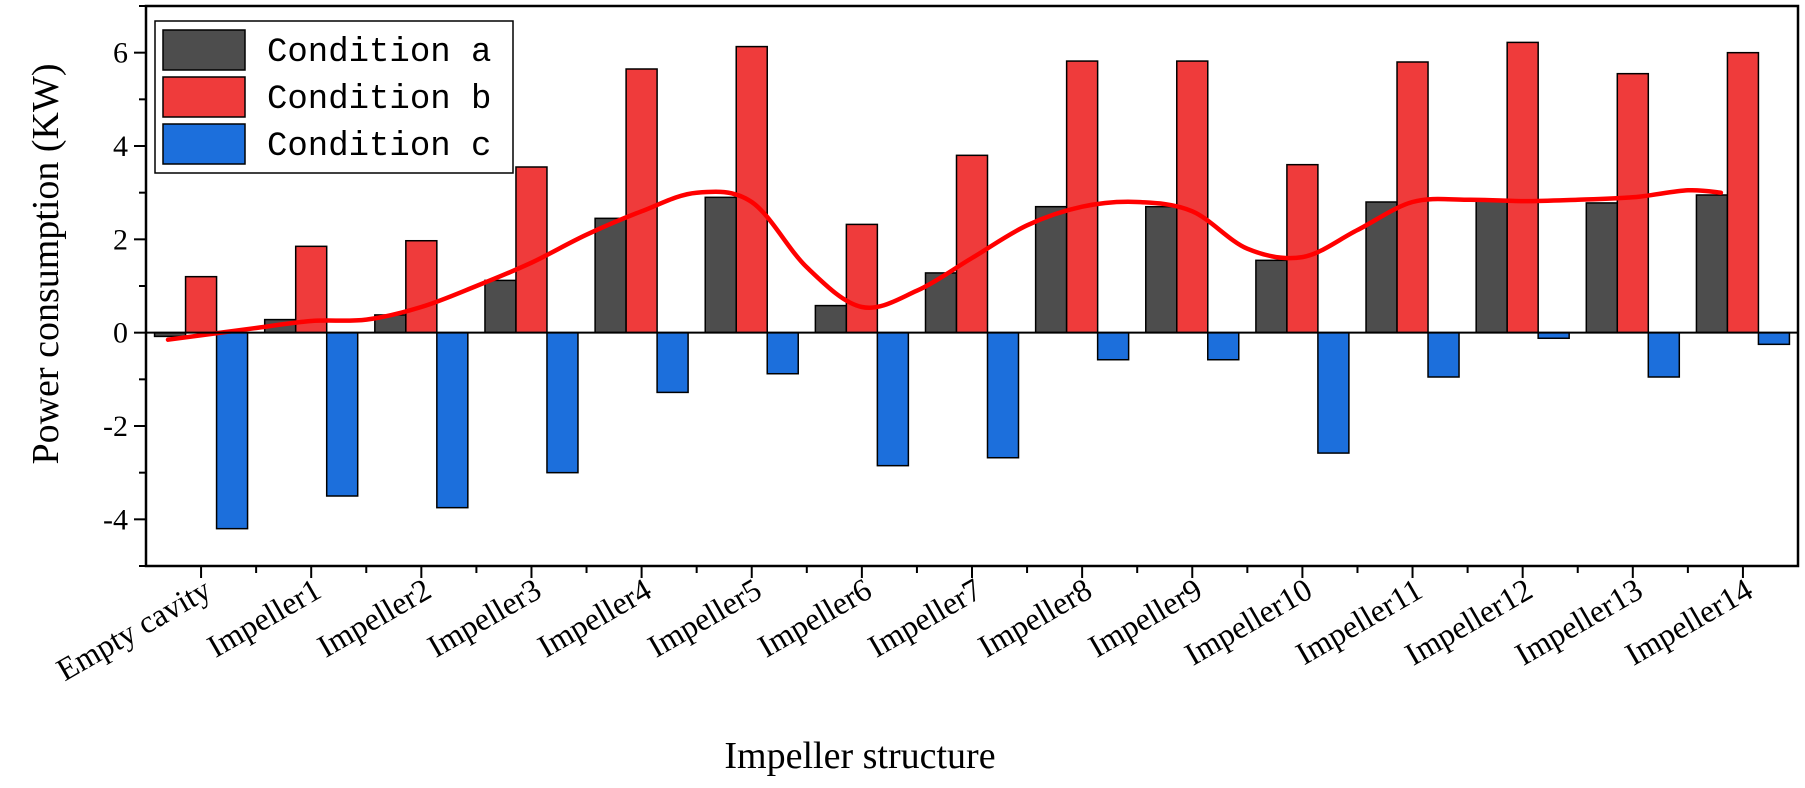 This screenshot has height=788, width=1805. I want to click on x-tick-label-2: Impeller2, so click(374, 617).